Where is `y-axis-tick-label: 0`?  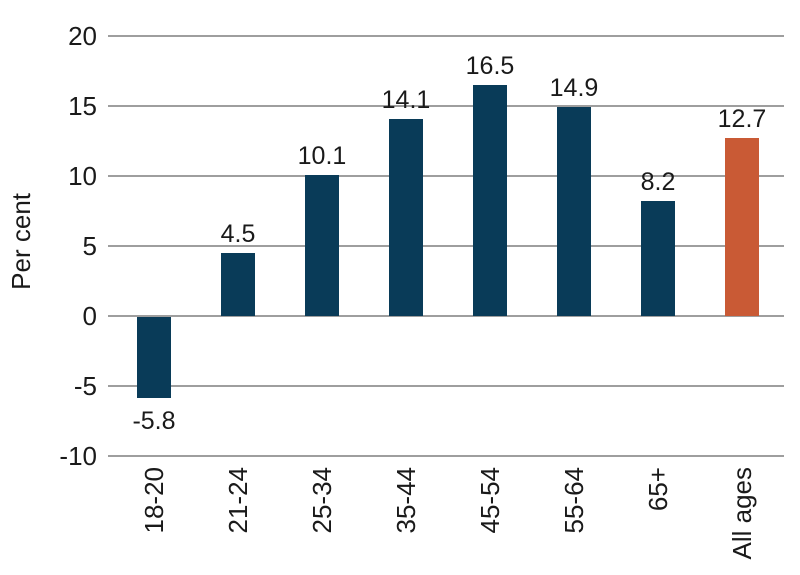
y-axis-tick-label: 0 is located at coordinates (89, 316).